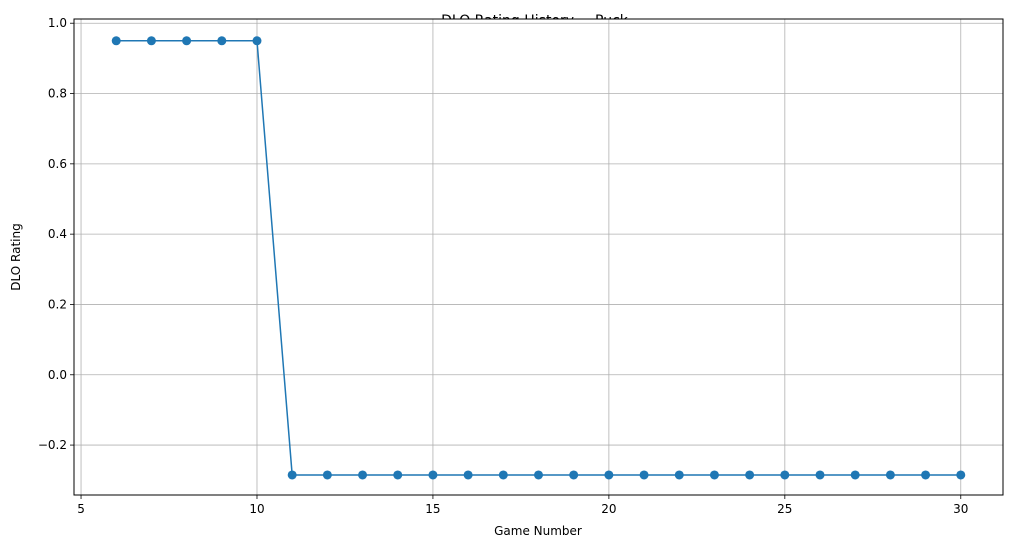  I want to click on x-tick-label: 5, so click(81, 509).